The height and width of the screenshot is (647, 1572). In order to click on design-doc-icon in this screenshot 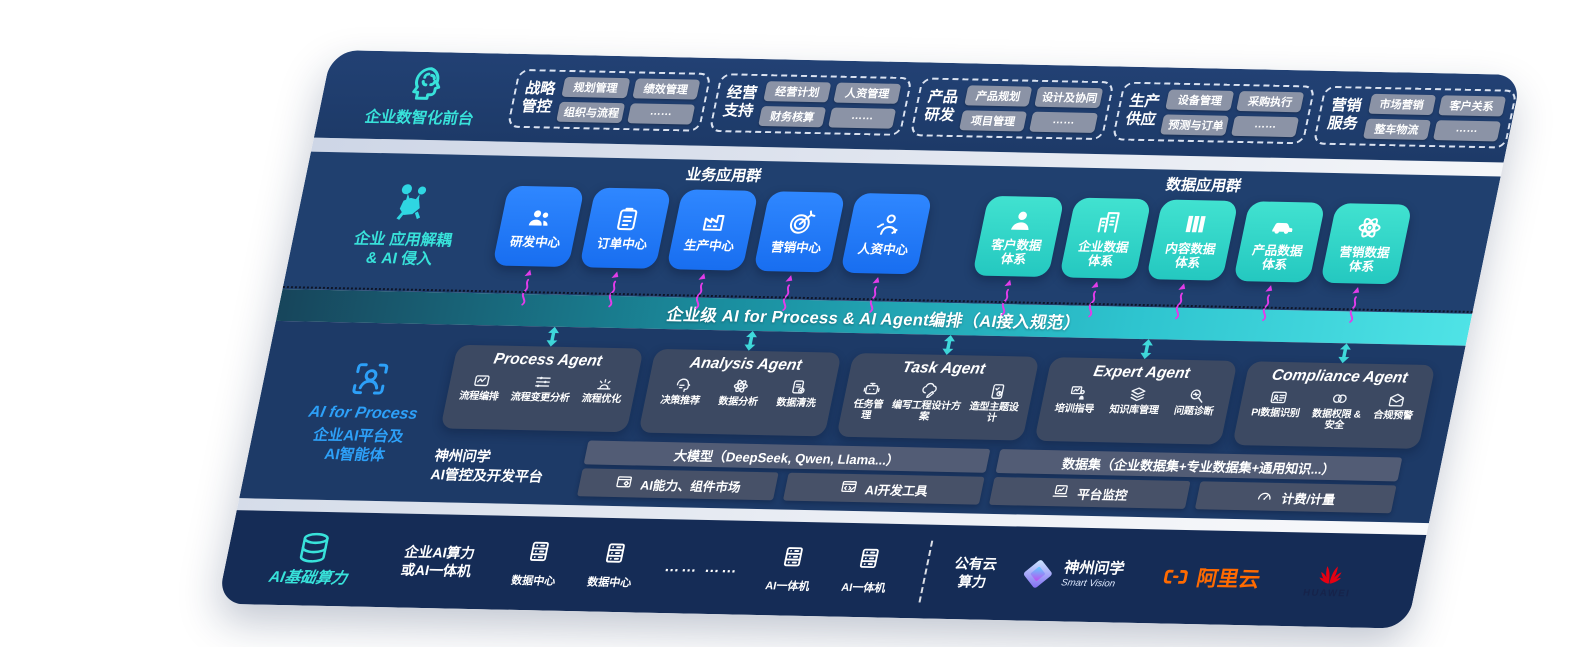, I will do `click(929, 389)`.